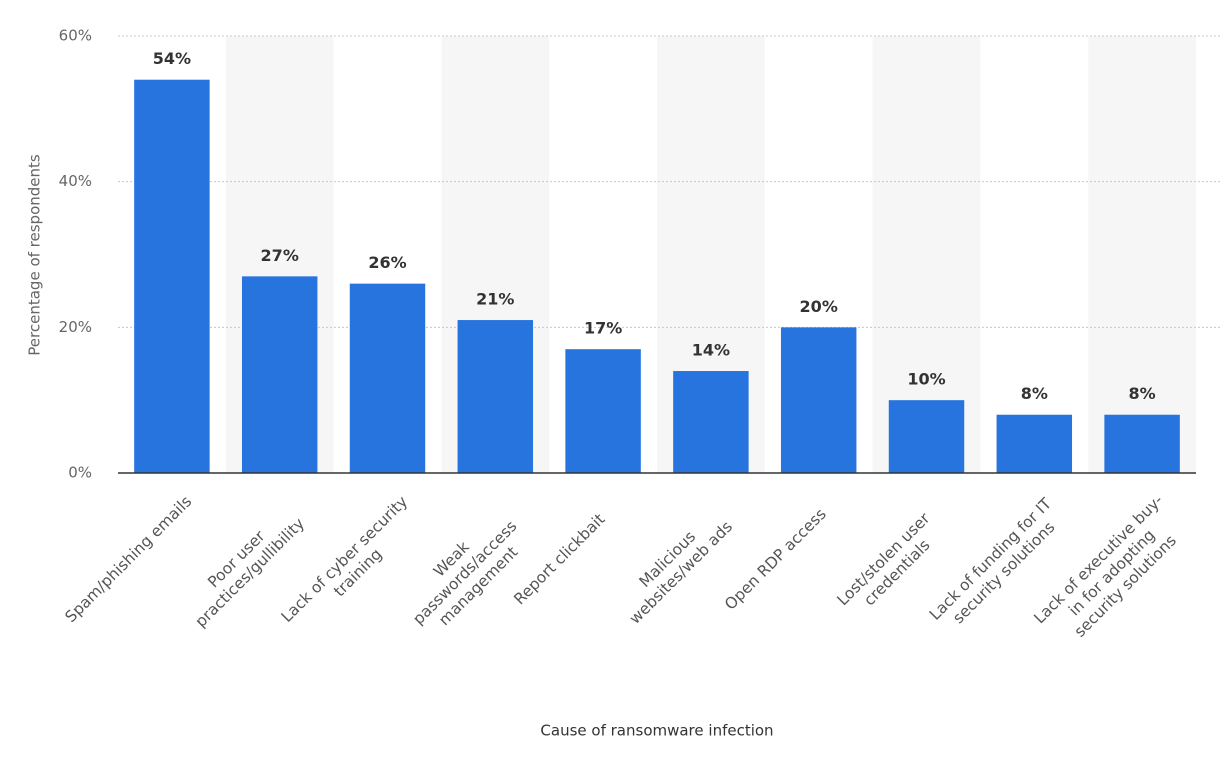  What do you see at coordinates (172, 58) in the screenshot?
I see `value-label: 54%` at bounding box center [172, 58].